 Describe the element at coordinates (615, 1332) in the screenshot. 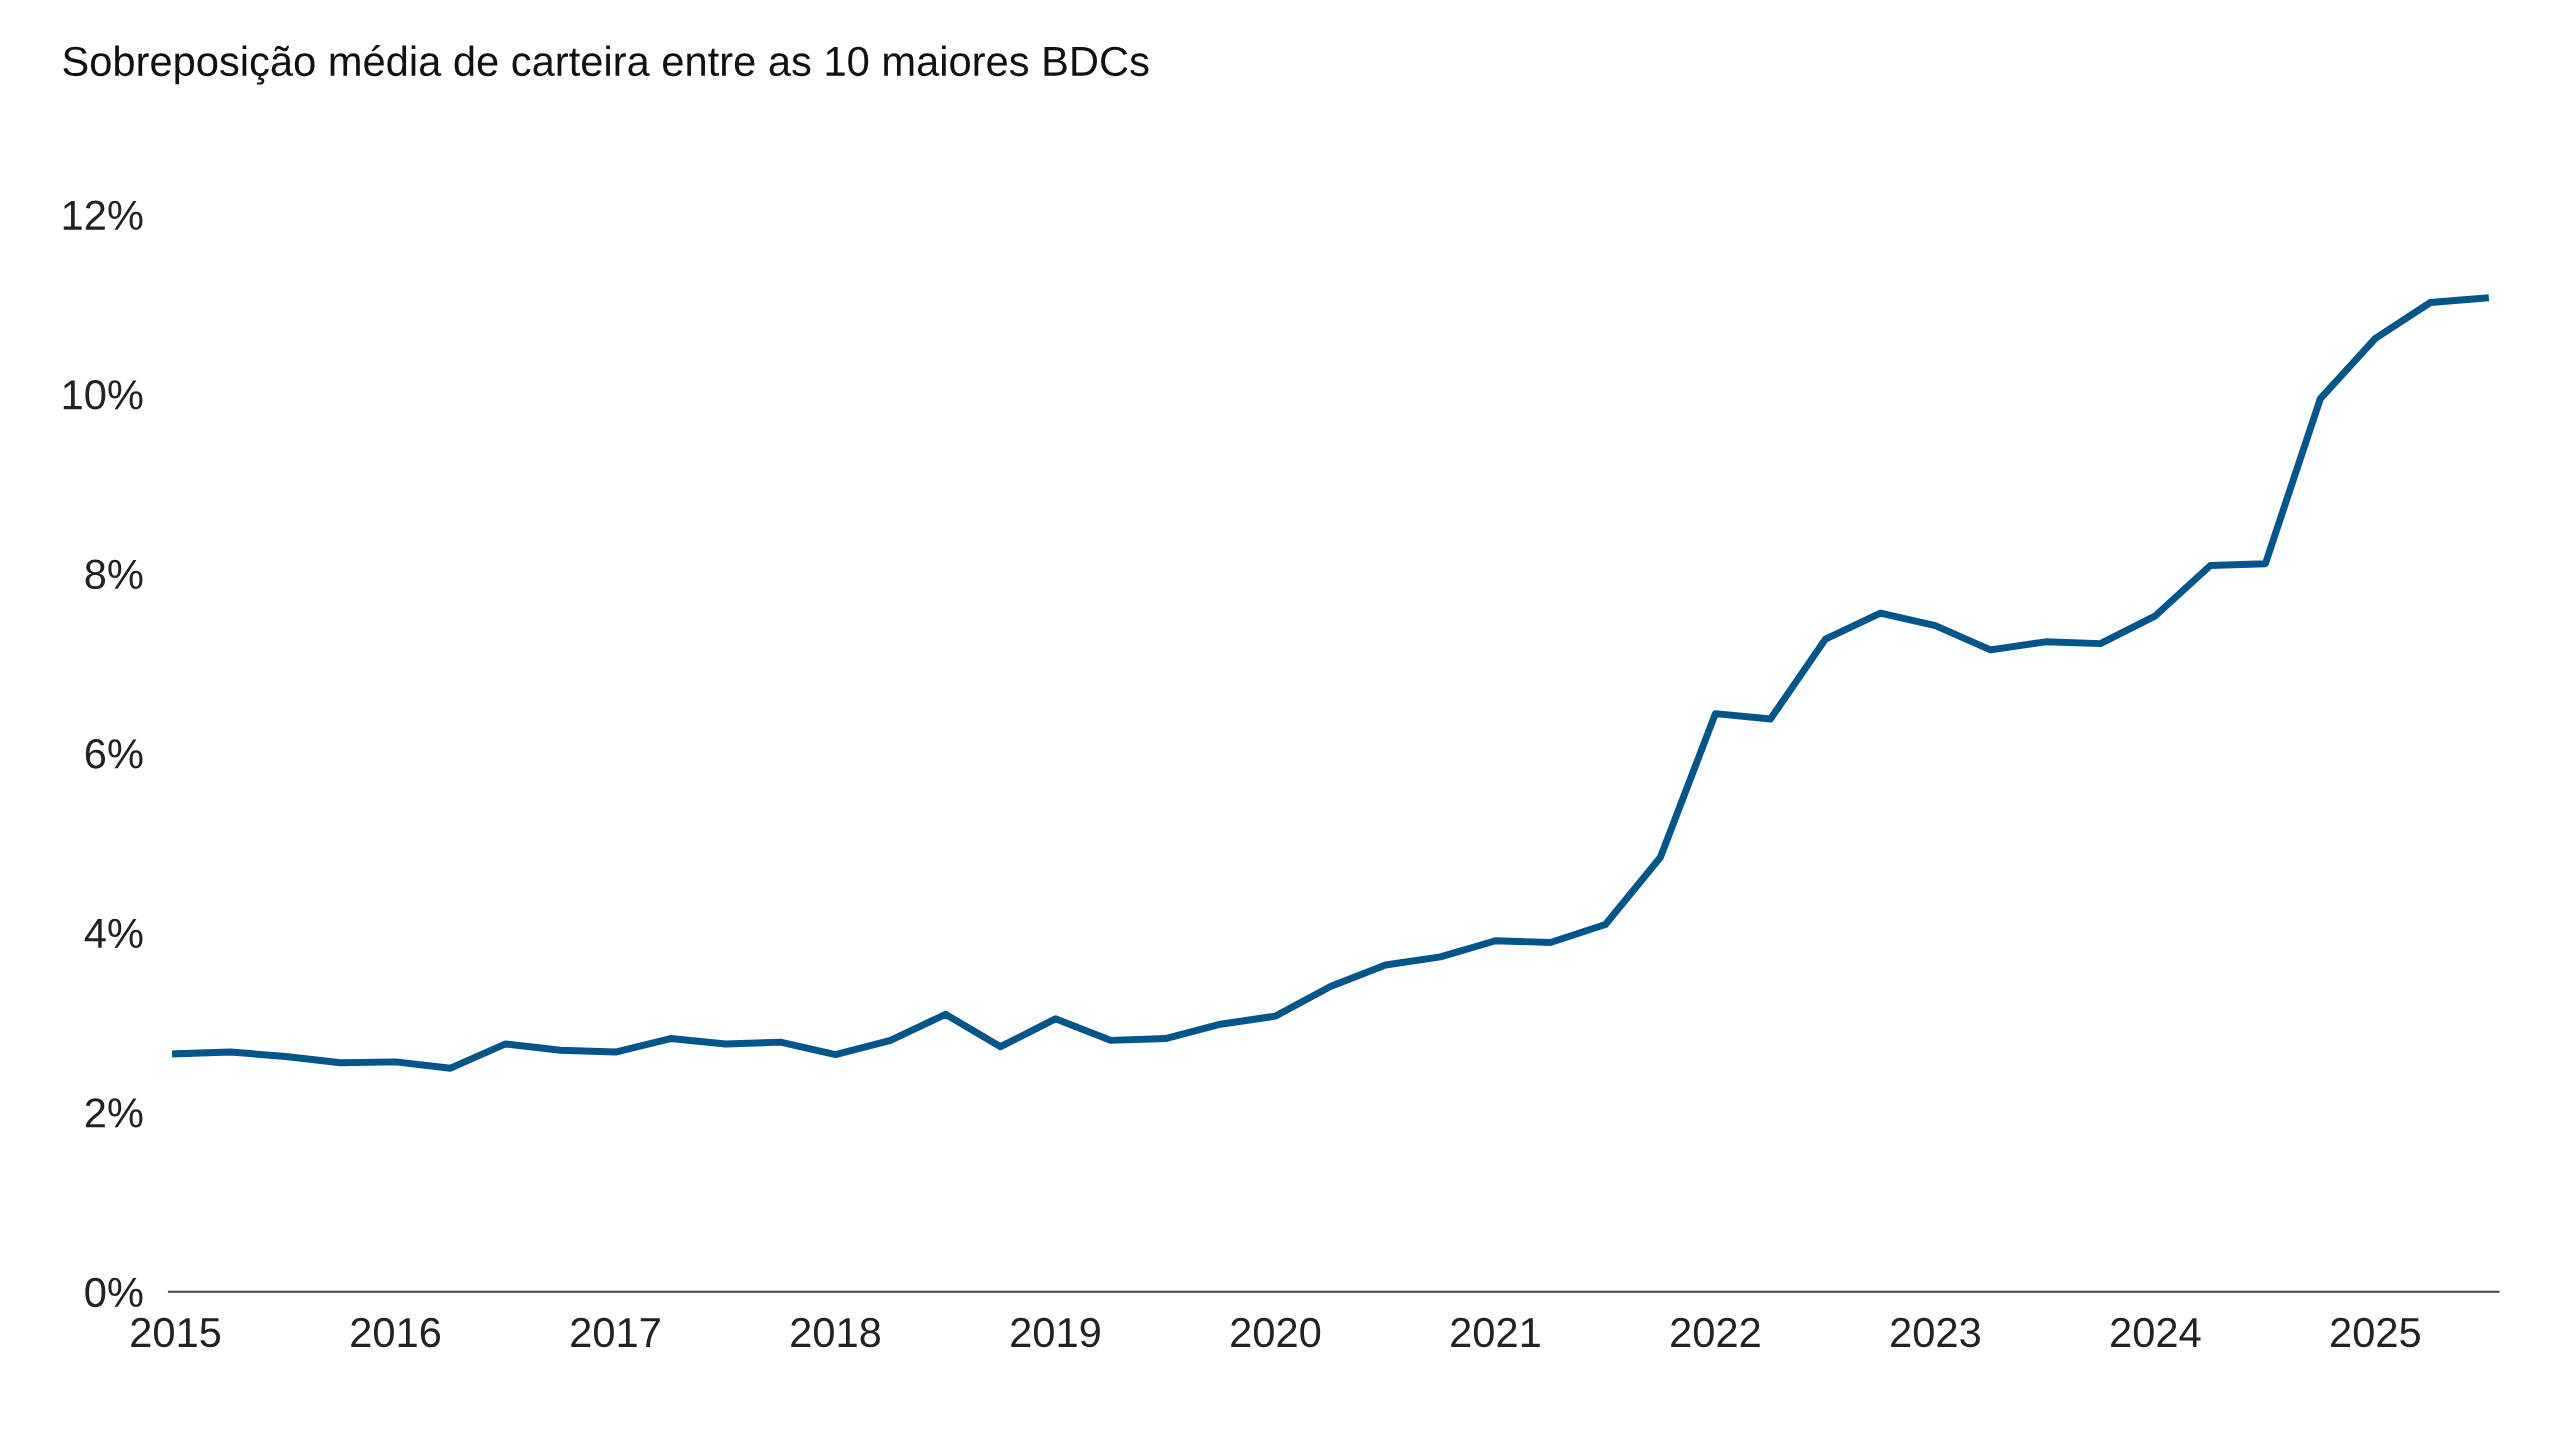

I see `x-tick-label: 2017` at that location.